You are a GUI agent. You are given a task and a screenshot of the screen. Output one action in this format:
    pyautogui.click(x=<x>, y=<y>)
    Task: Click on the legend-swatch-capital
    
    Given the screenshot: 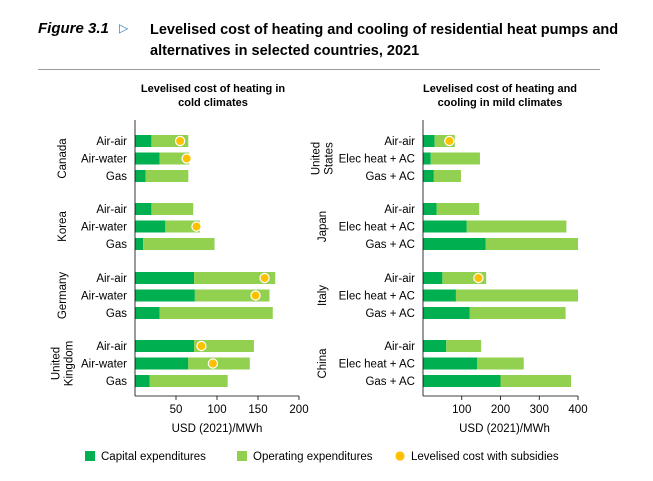 What is the action you would take?
    pyautogui.click(x=90, y=456)
    